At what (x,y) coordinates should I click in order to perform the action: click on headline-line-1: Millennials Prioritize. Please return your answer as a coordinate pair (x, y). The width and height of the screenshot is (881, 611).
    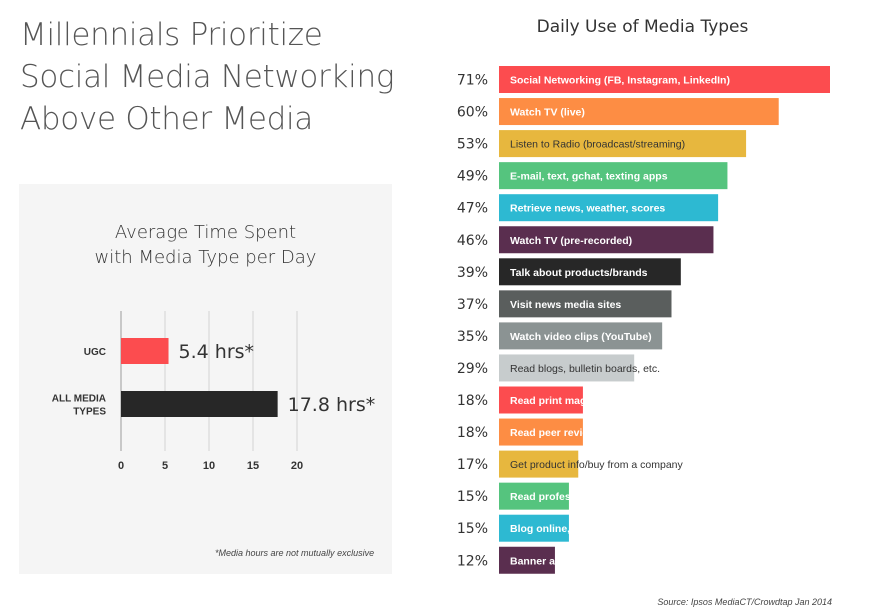
    Looking at the image, I should click on (171, 35).